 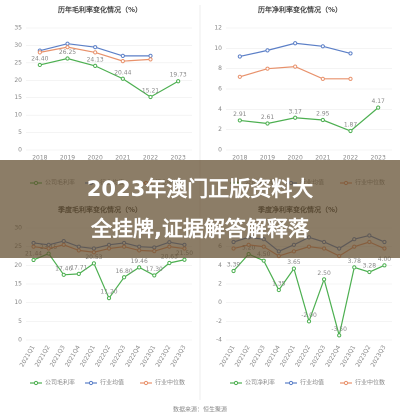 I want to click on data-label: 2.50, so click(x=324, y=273).